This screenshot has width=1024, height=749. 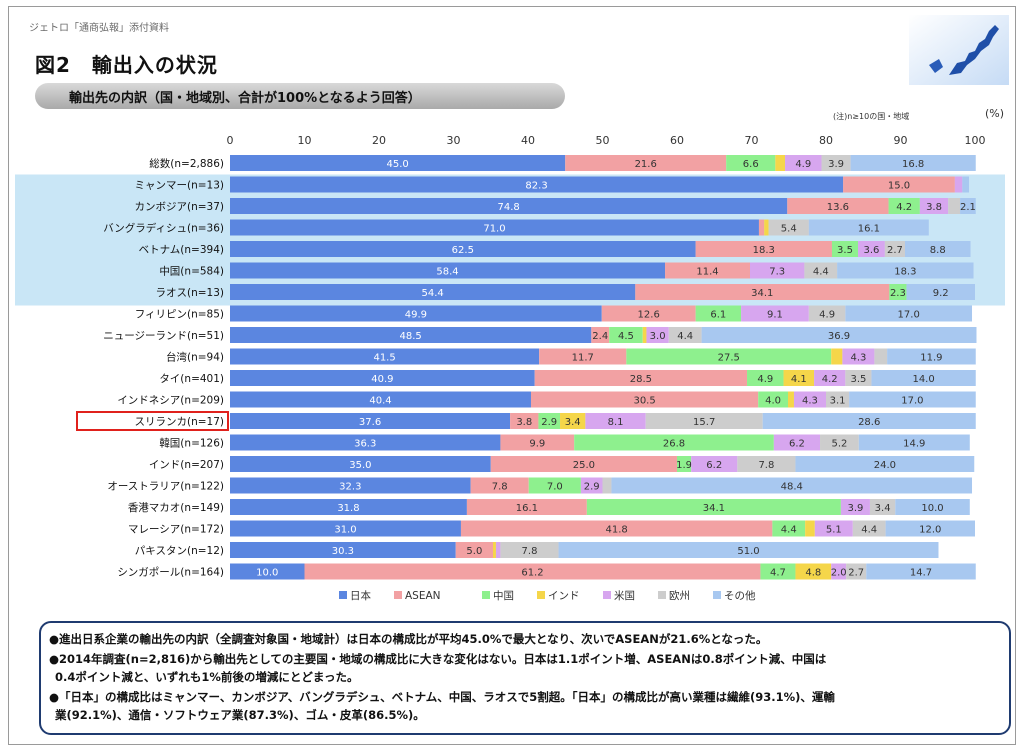 I want to click on data-label: 41.8, so click(x=617, y=530).